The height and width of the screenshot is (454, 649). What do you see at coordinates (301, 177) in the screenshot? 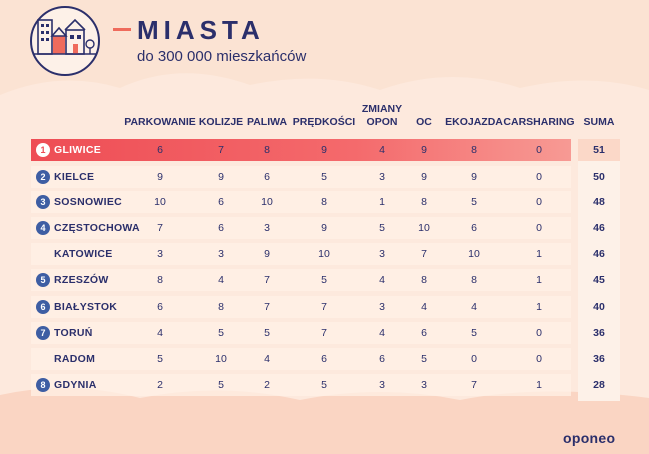
I see `table-row: 2 KIELCE 9 9 6 5 3 9 9 0` at bounding box center [301, 177].